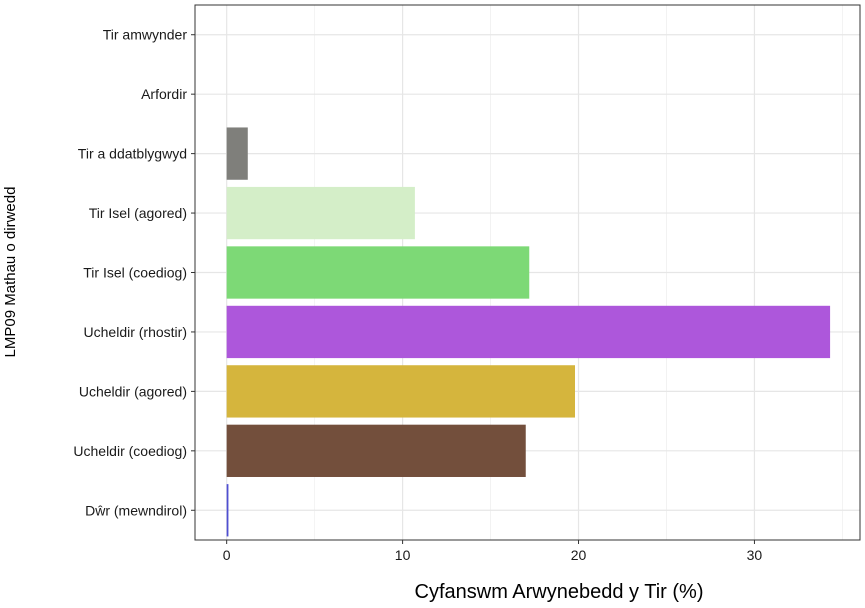 The height and width of the screenshot is (608, 865). I want to click on x-tick-label: 20, so click(579, 555).